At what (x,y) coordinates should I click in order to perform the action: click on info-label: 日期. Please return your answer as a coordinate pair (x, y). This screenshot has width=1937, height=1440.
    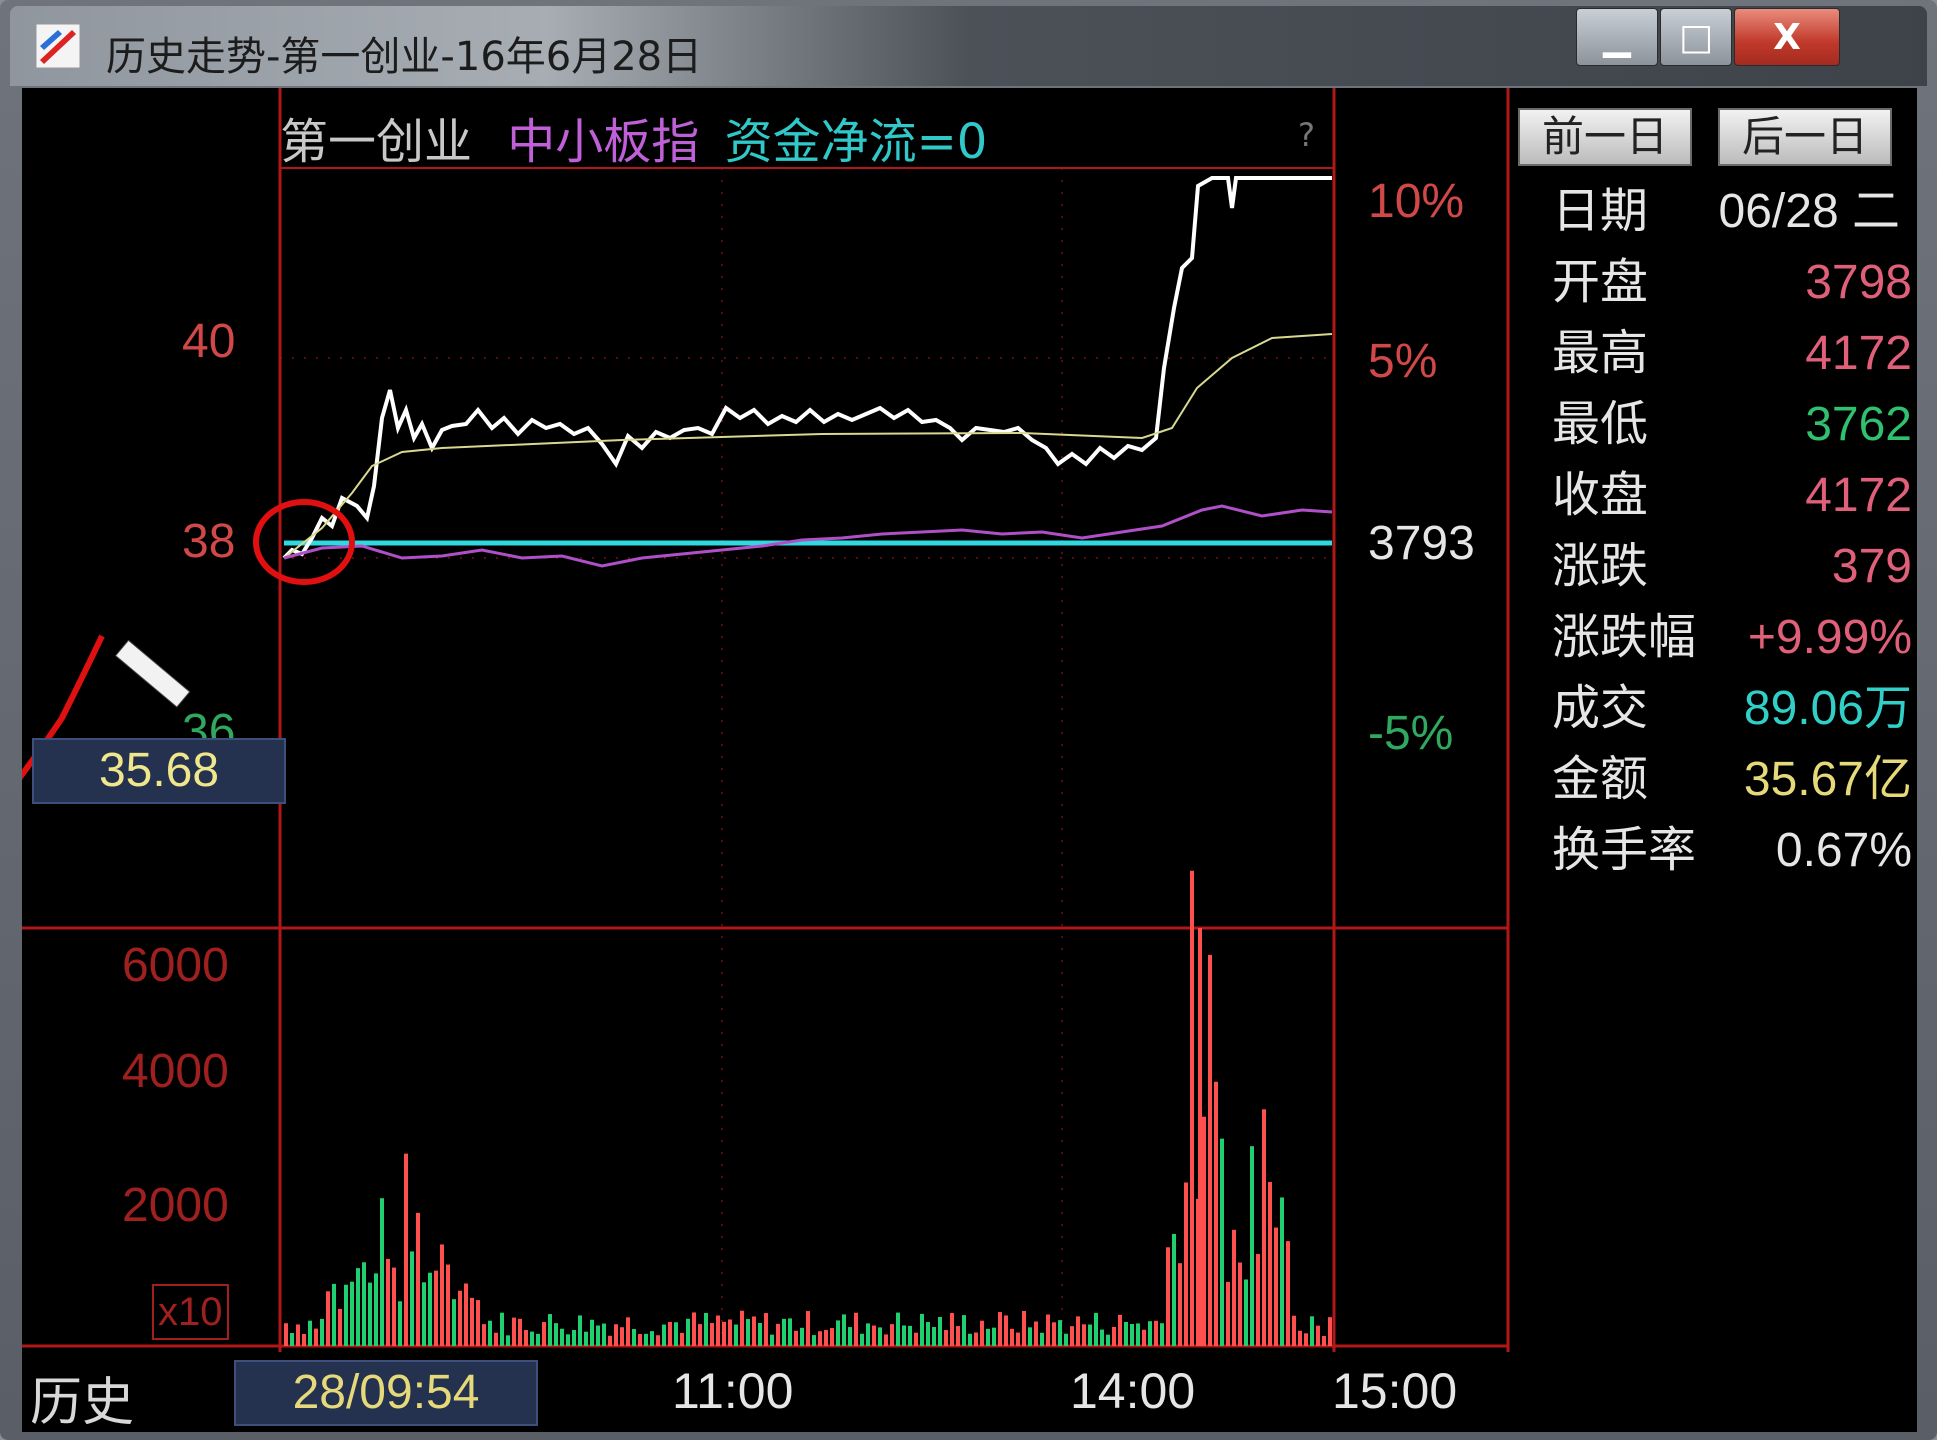
    Looking at the image, I should click on (1600, 211).